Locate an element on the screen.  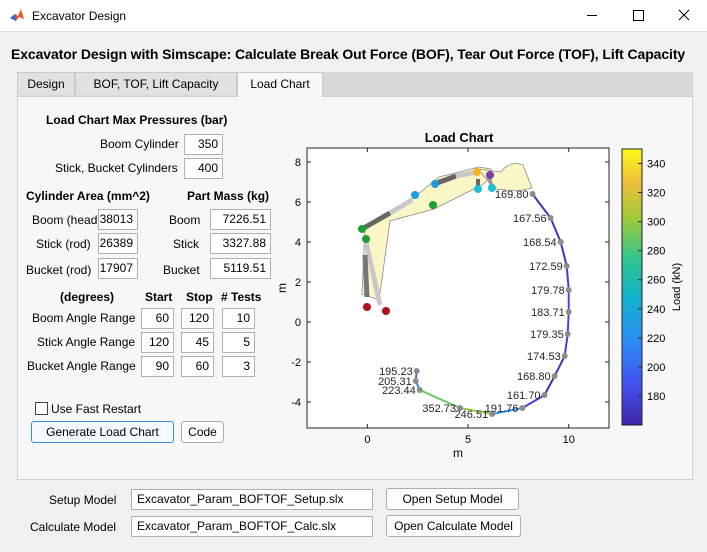
joint-boom-cyl is located at coordinates (366, 239).